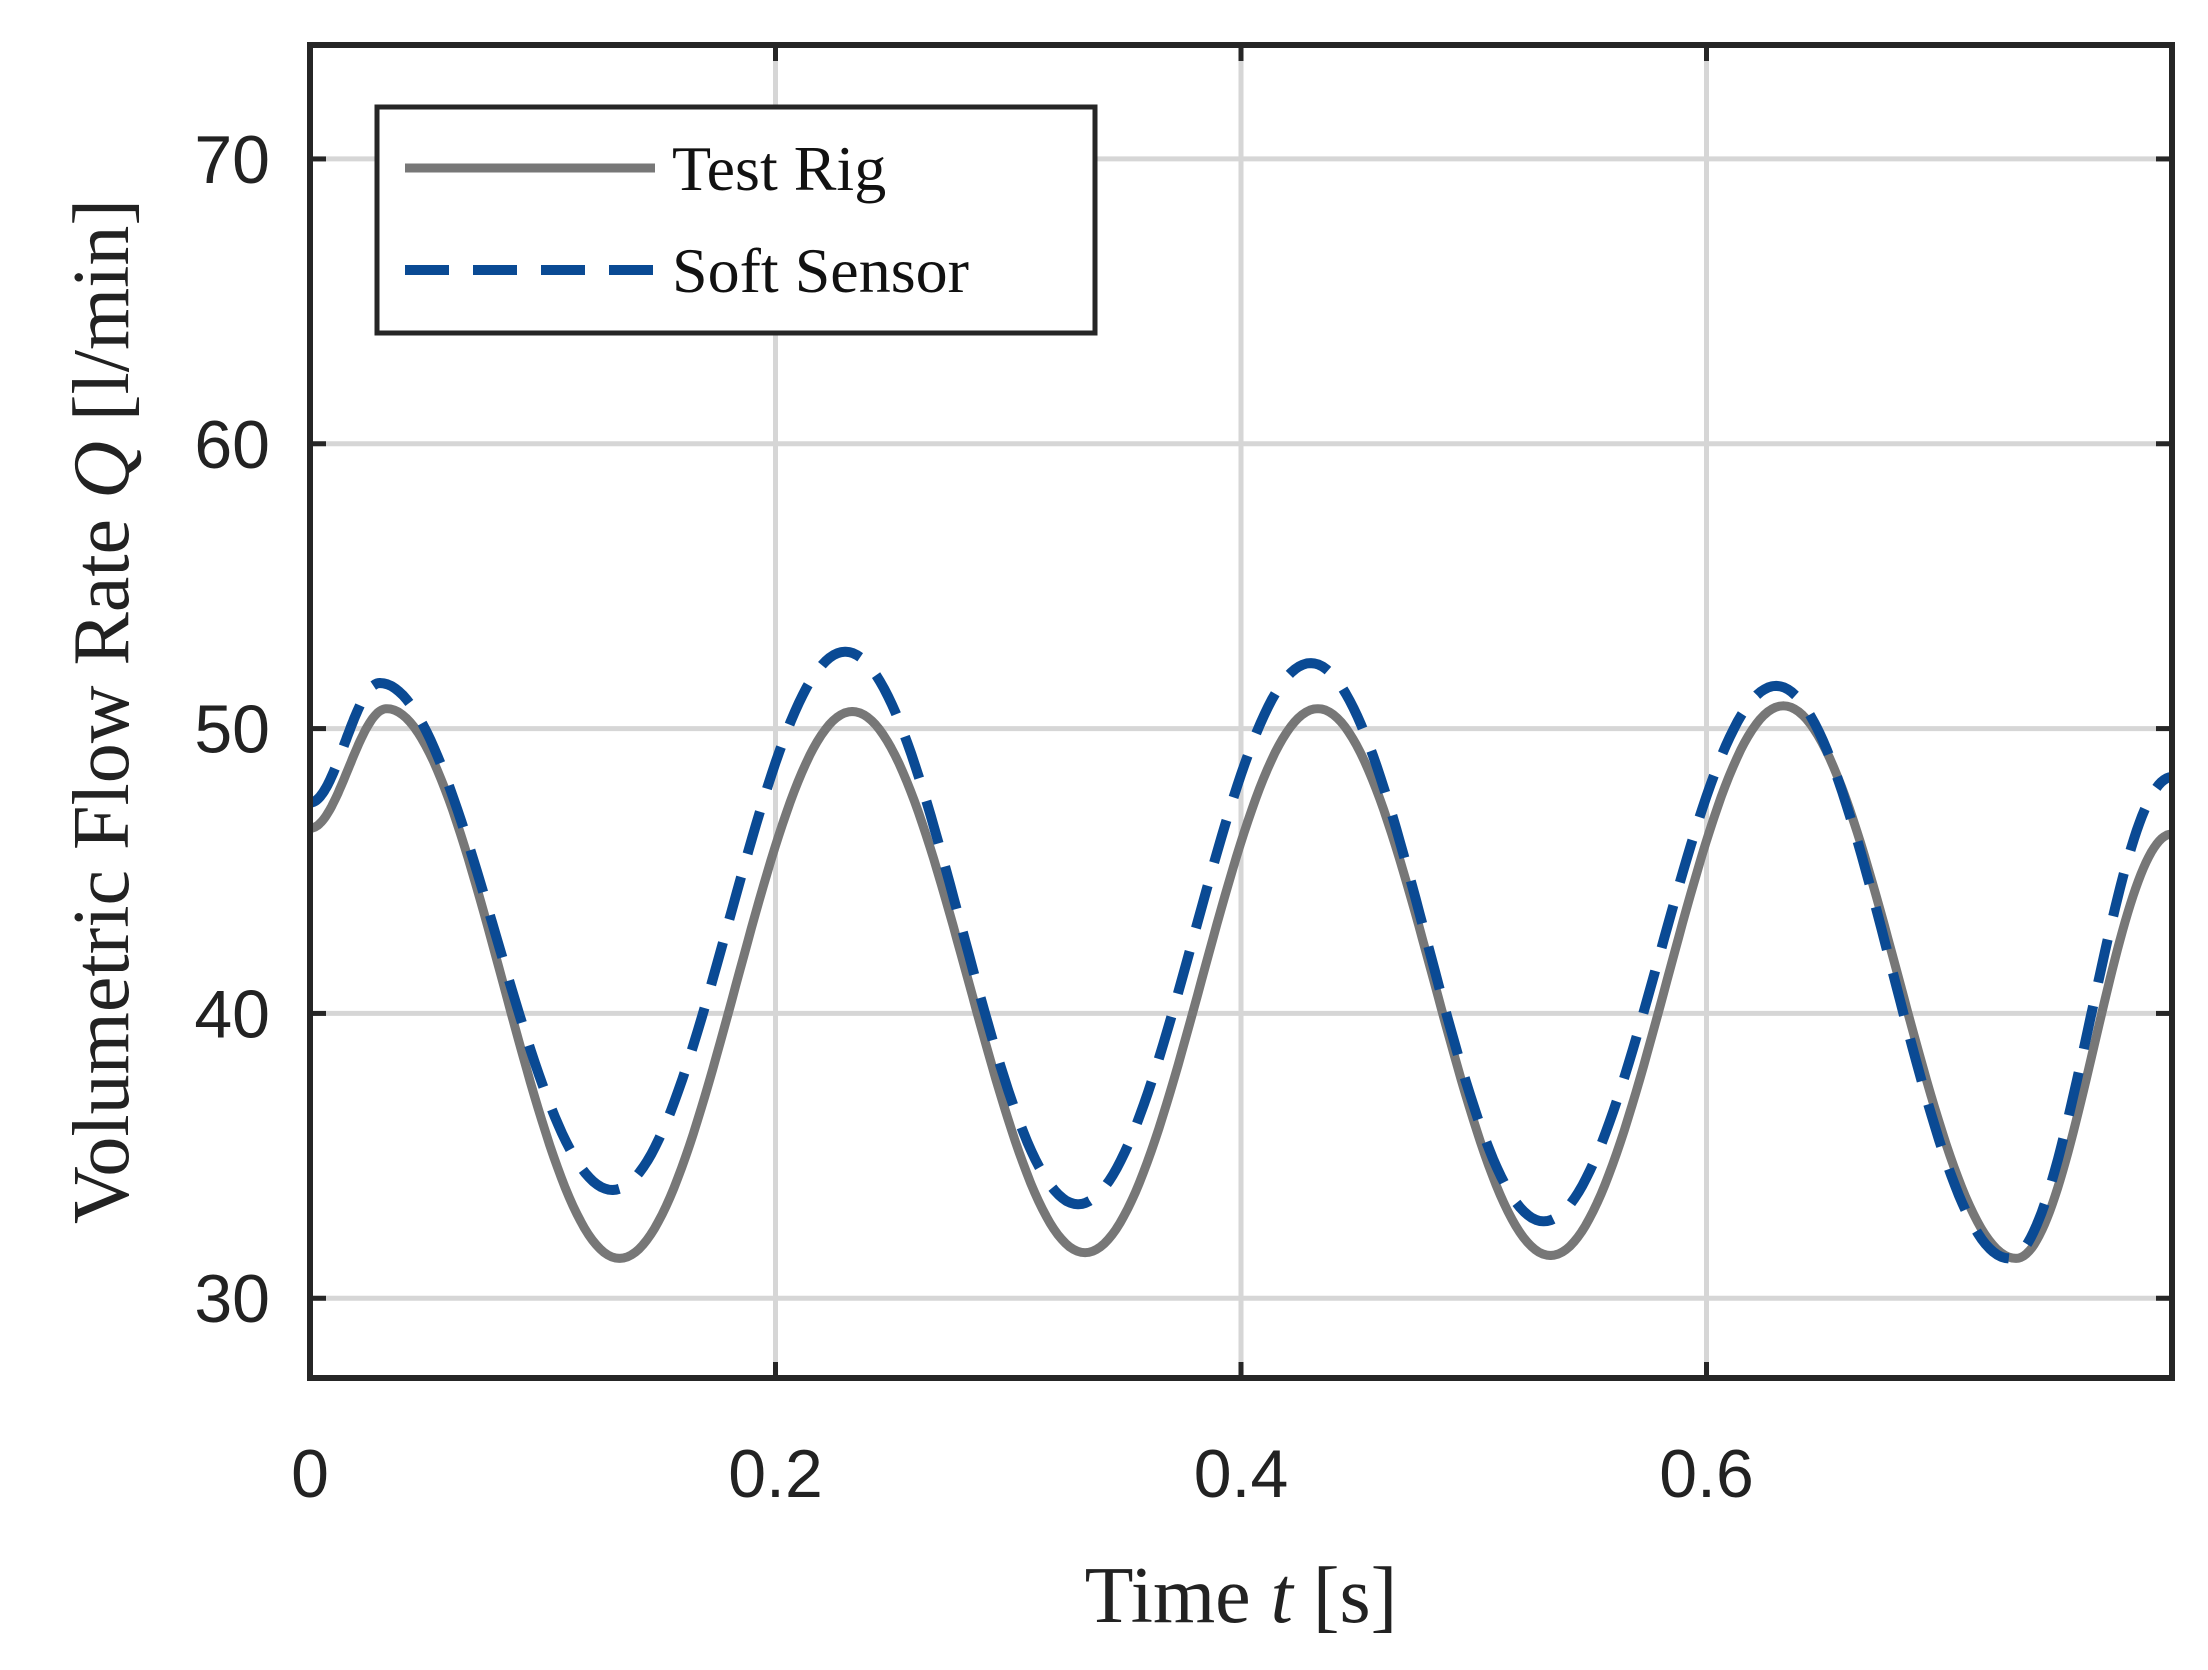  I want to click on legend-label-soft-sensor: Soft Sensor, so click(820, 270).